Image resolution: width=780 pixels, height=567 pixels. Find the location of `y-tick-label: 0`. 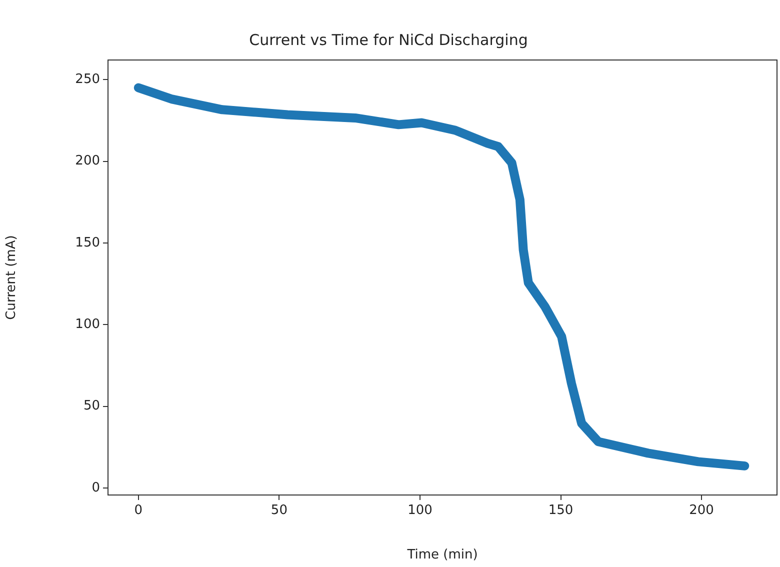

y-tick-label: 0 is located at coordinates (96, 488).